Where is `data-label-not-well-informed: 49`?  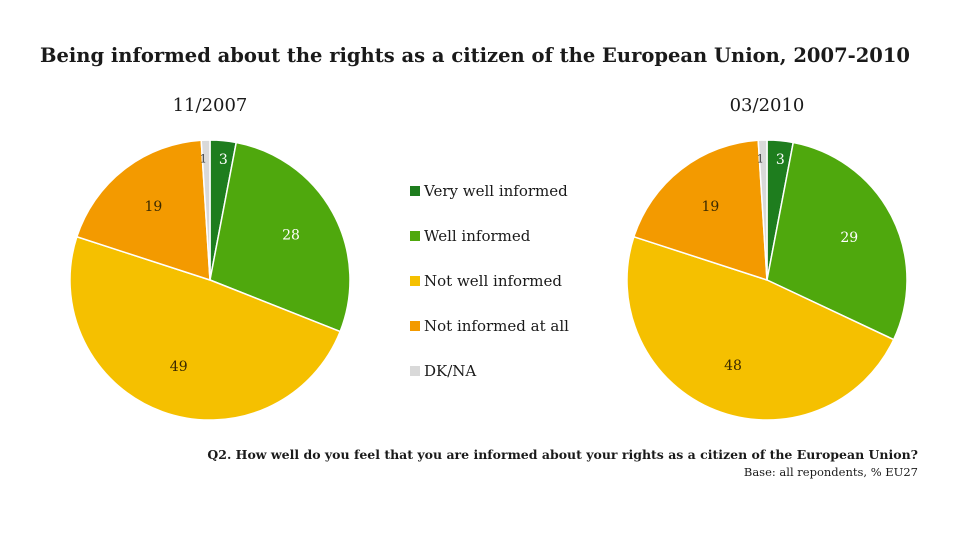
data-label-not-well-informed: 49 is located at coordinates (179, 367).